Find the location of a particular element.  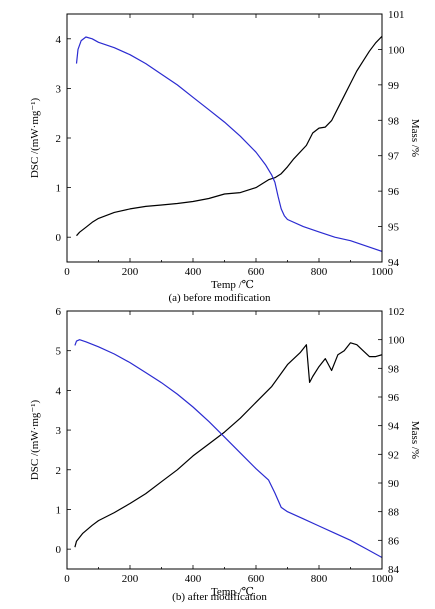

y-right-tick-label: 84 is located at coordinates (394, 570).